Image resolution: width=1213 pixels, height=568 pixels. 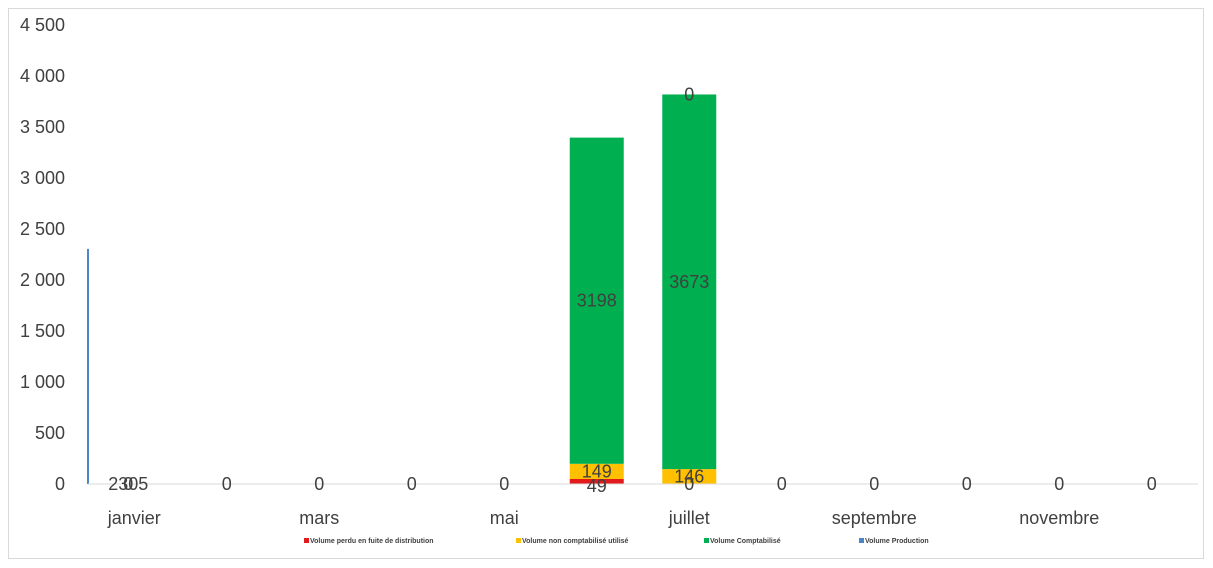 I want to click on bar-volume-perdu-en-fuite-de-distribution-juin, so click(x=596, y=481).